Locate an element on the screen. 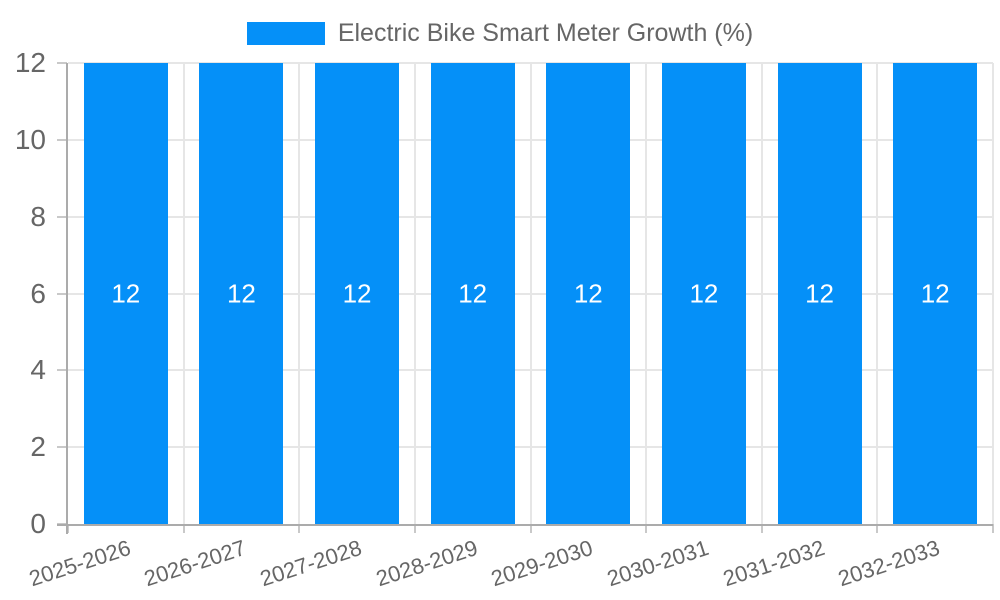  legend: Electric Bike Smart Meter Growth (%) is located at coordinates (500, 33).